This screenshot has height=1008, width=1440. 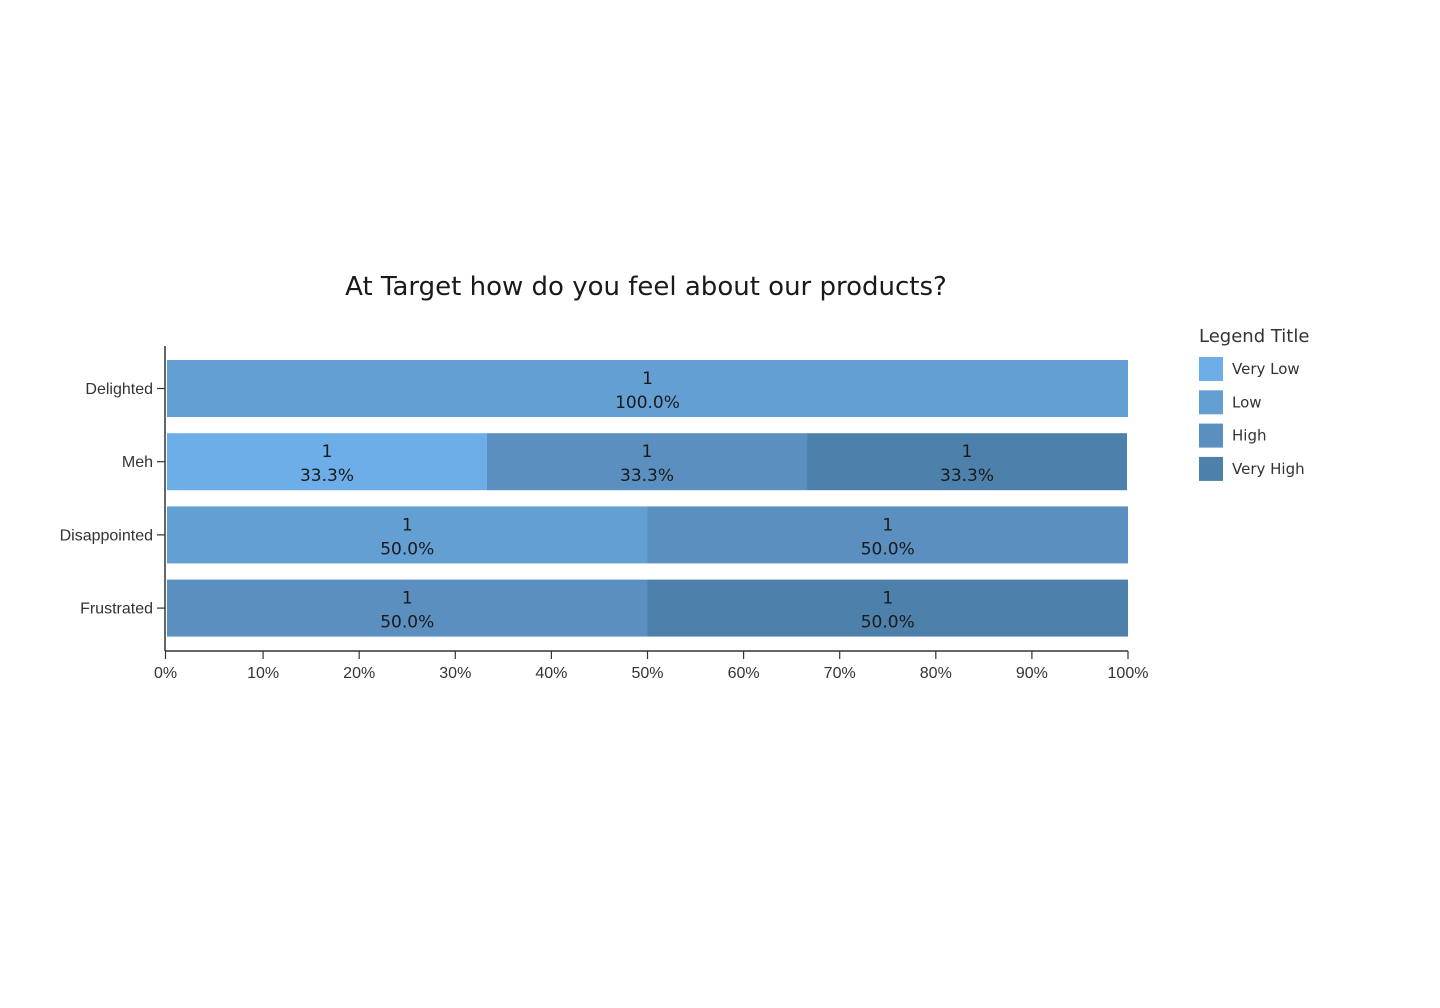 What do you see at coordinates (137, 462) in the screenshot?
I see `y-tick-label: Meh` at bounding box center [137, 462].